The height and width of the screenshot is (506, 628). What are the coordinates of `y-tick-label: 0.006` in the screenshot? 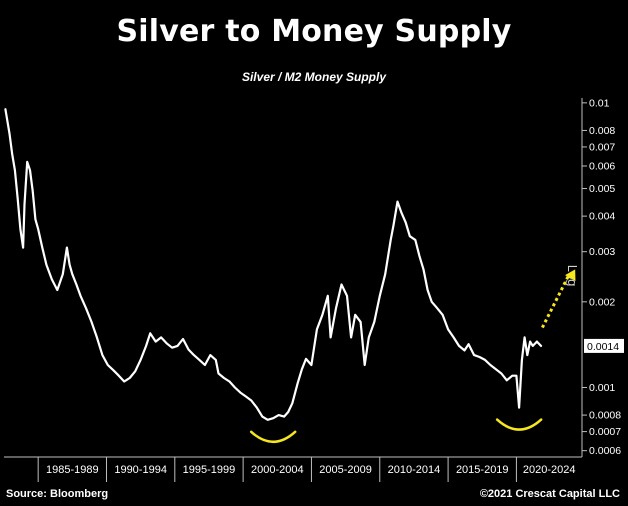 It's located at (602, 166).